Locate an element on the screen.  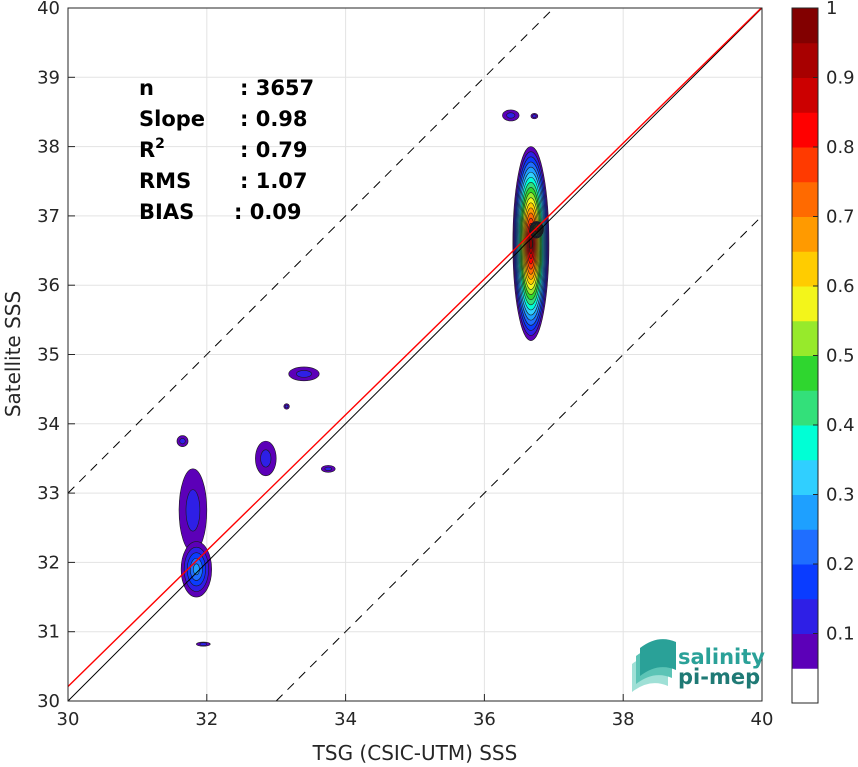
y-tick-labels: 30 31 32 33 34 35 36 37 38 39 40 is located at coordinates (48, 356).